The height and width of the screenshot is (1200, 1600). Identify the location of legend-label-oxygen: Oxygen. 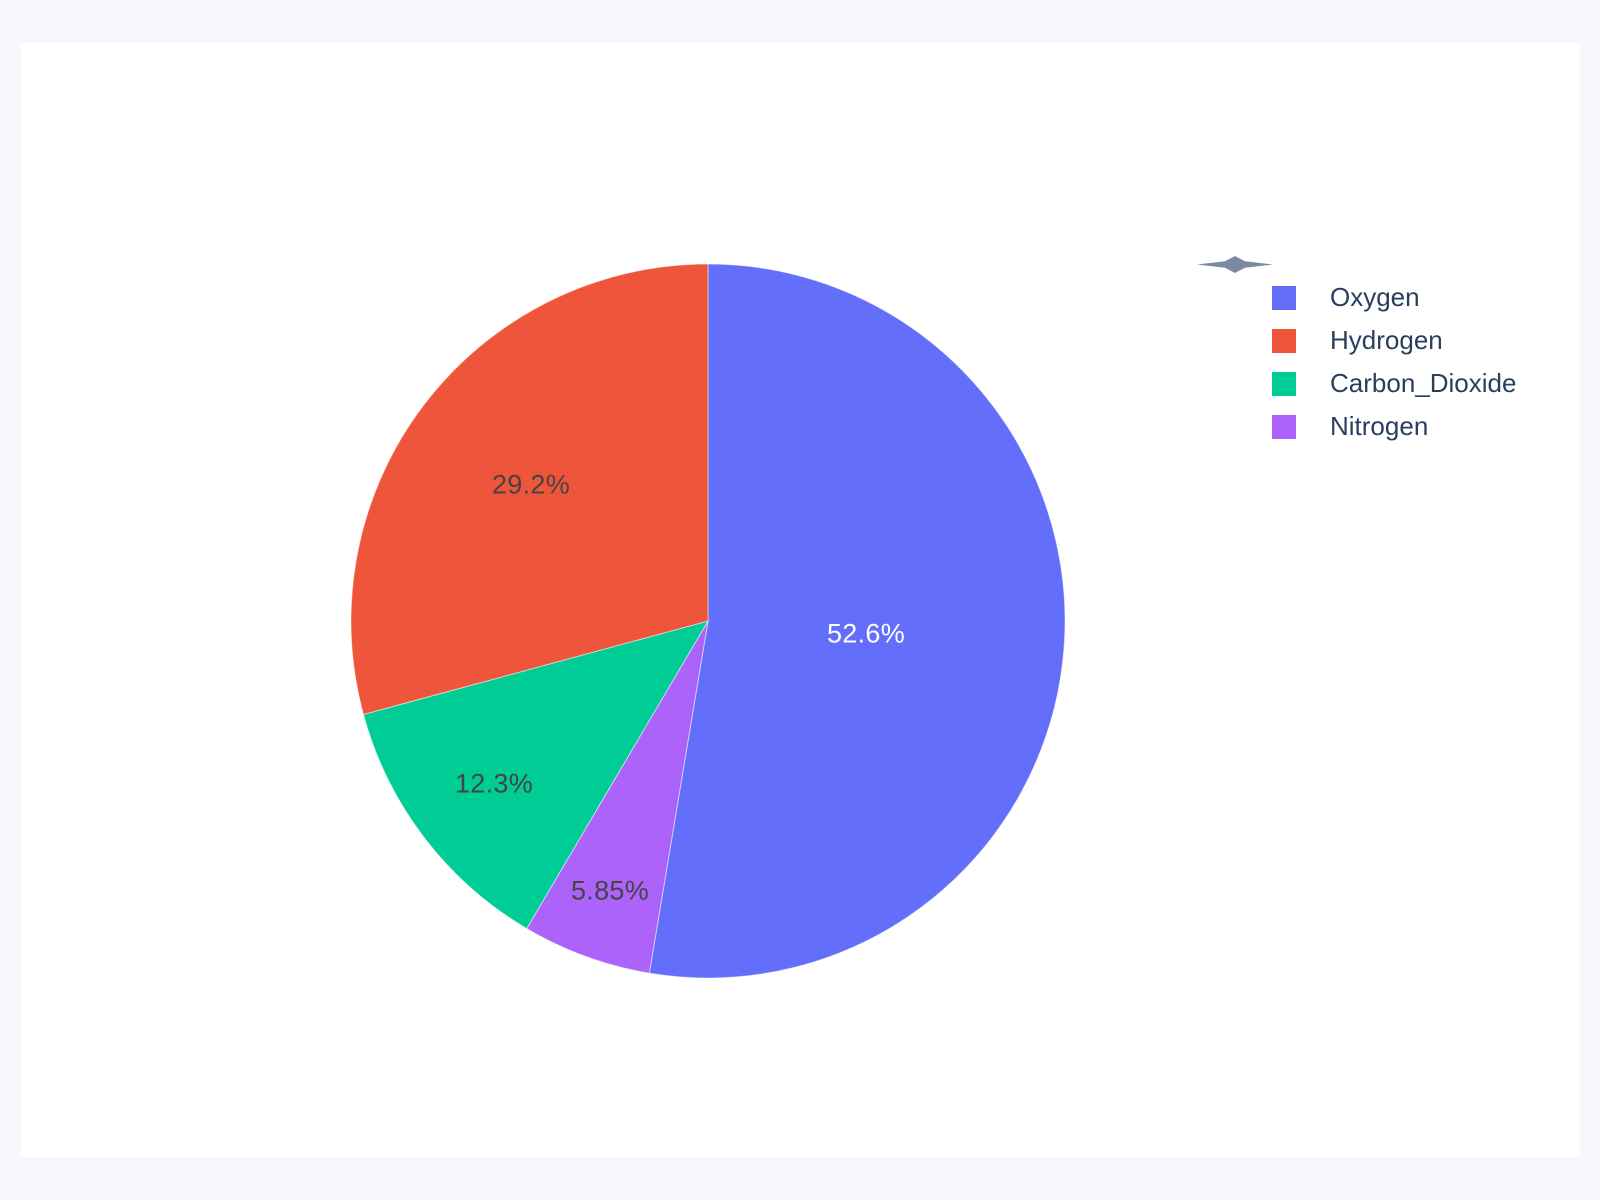
(1375, 297).